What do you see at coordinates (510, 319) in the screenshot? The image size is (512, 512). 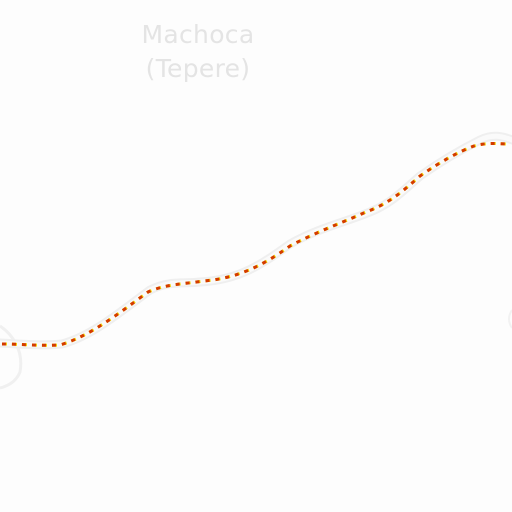 I see `terrain-edge-right` at bounding box center [510, 319].